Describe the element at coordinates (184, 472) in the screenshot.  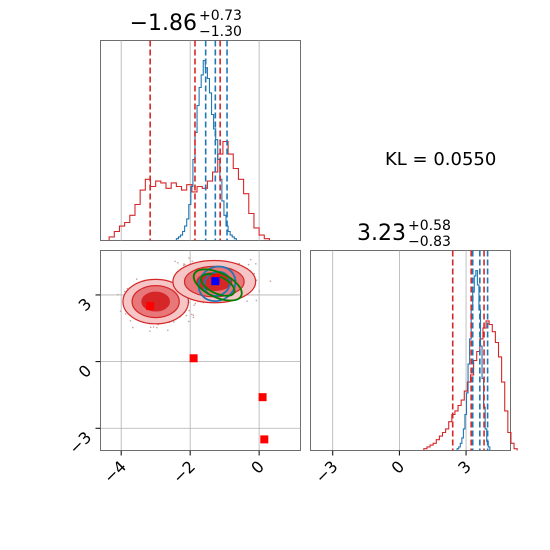
I see `joint-x-tick-label: −2` at that location.